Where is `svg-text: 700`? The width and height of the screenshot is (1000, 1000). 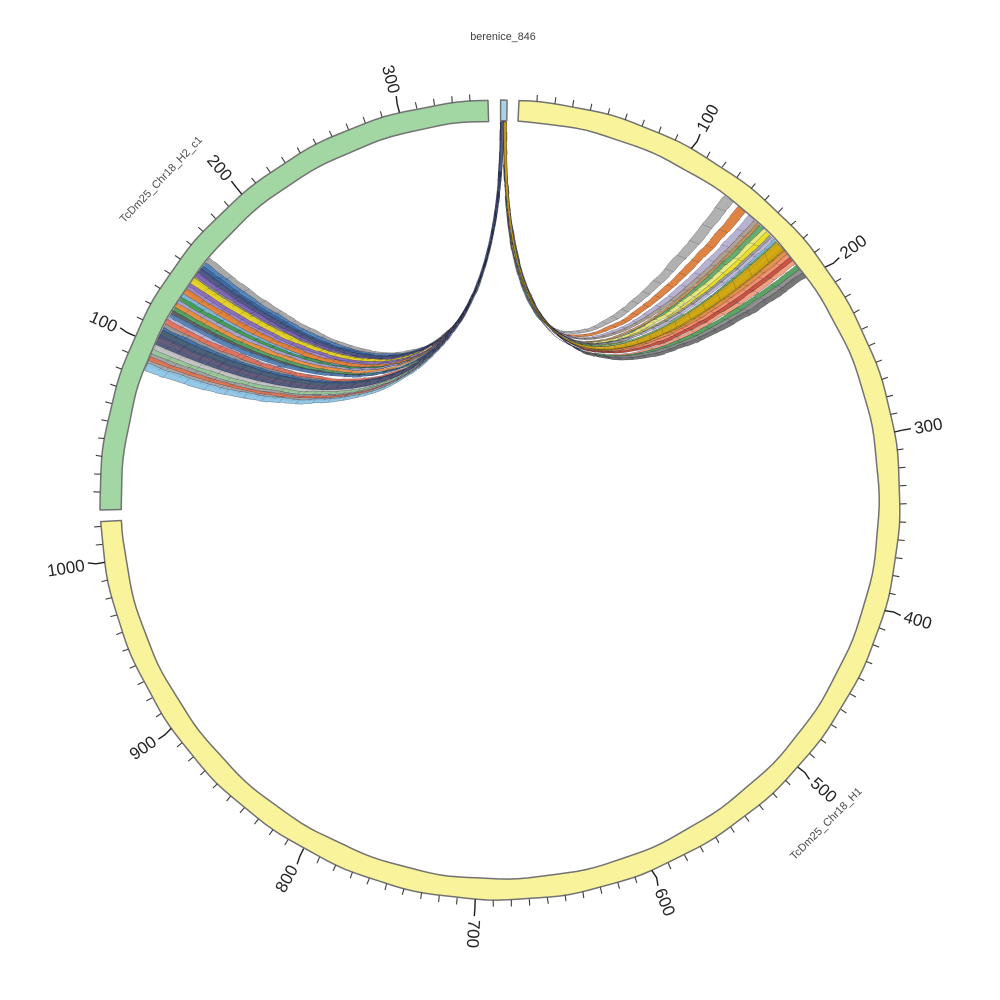
svg-text: 700 is located at coordinates (473, 934).